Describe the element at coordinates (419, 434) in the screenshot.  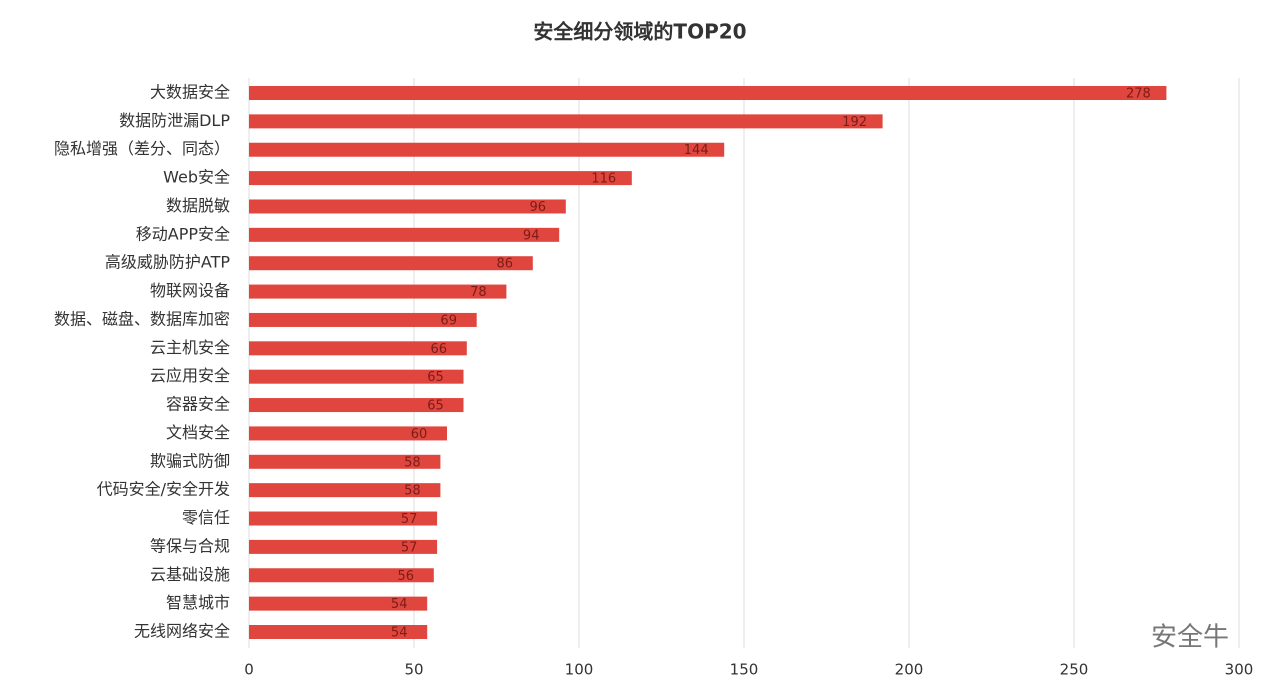
I see `data-label: 60` at that location.